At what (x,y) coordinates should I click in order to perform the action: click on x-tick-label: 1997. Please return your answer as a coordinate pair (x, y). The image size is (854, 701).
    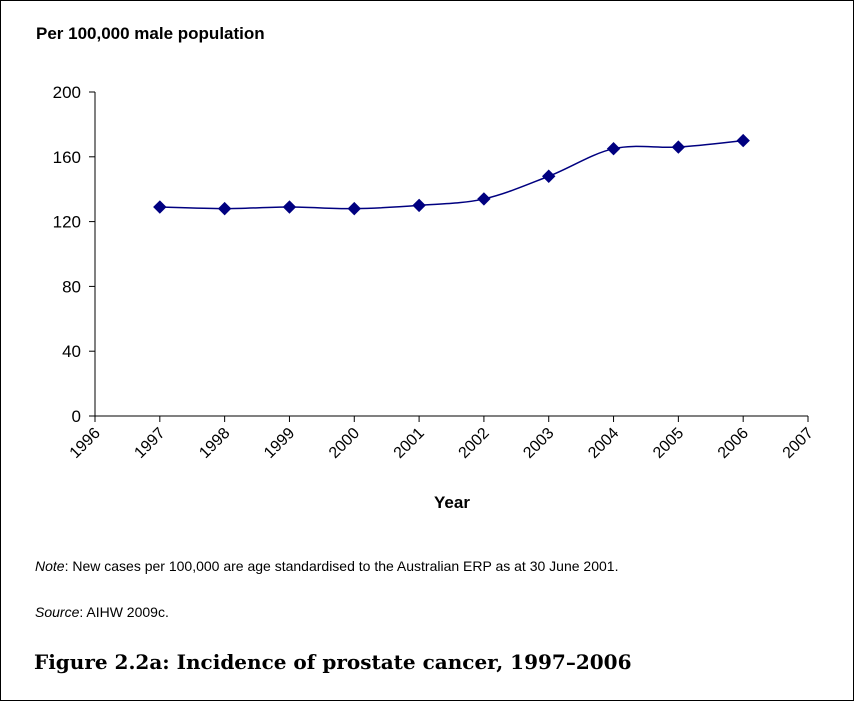
    Looking at the image, I should click on (149, 443).